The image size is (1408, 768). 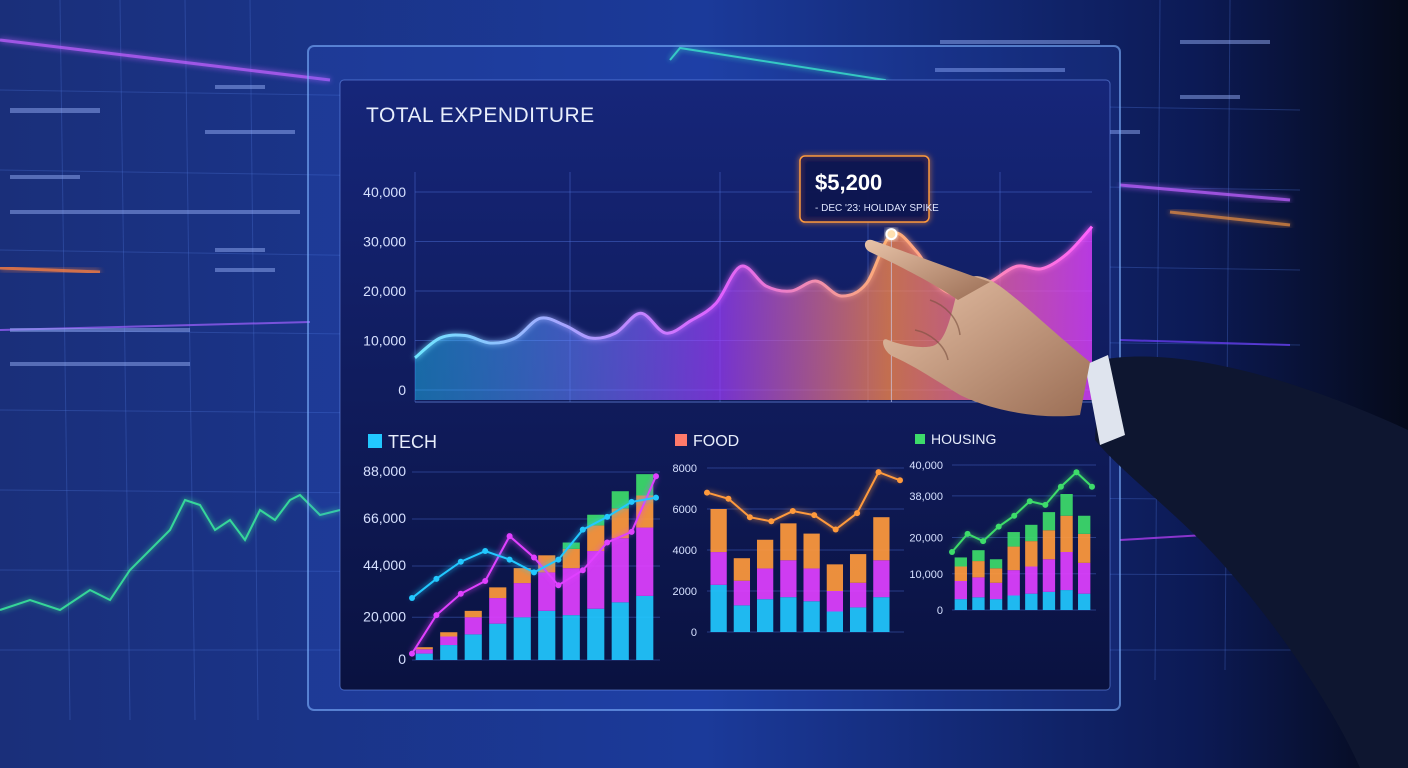 What do you see at coordinates (375, 441) in the screenshot?
I see `legend-swatch` at bounding box center [375, 441].